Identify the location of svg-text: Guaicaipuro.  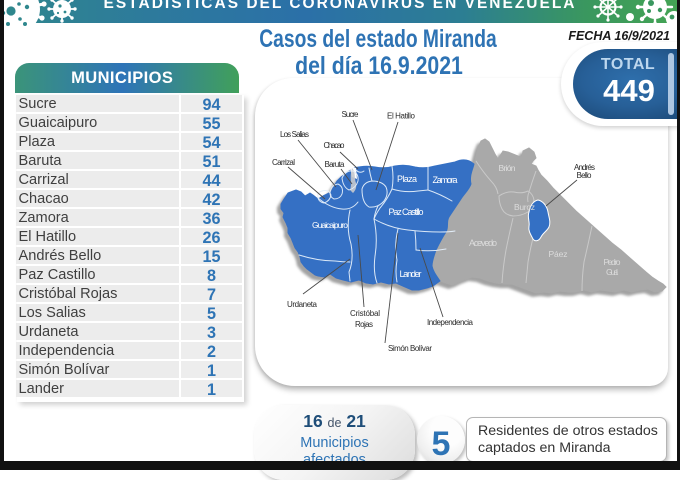
(330, 225).